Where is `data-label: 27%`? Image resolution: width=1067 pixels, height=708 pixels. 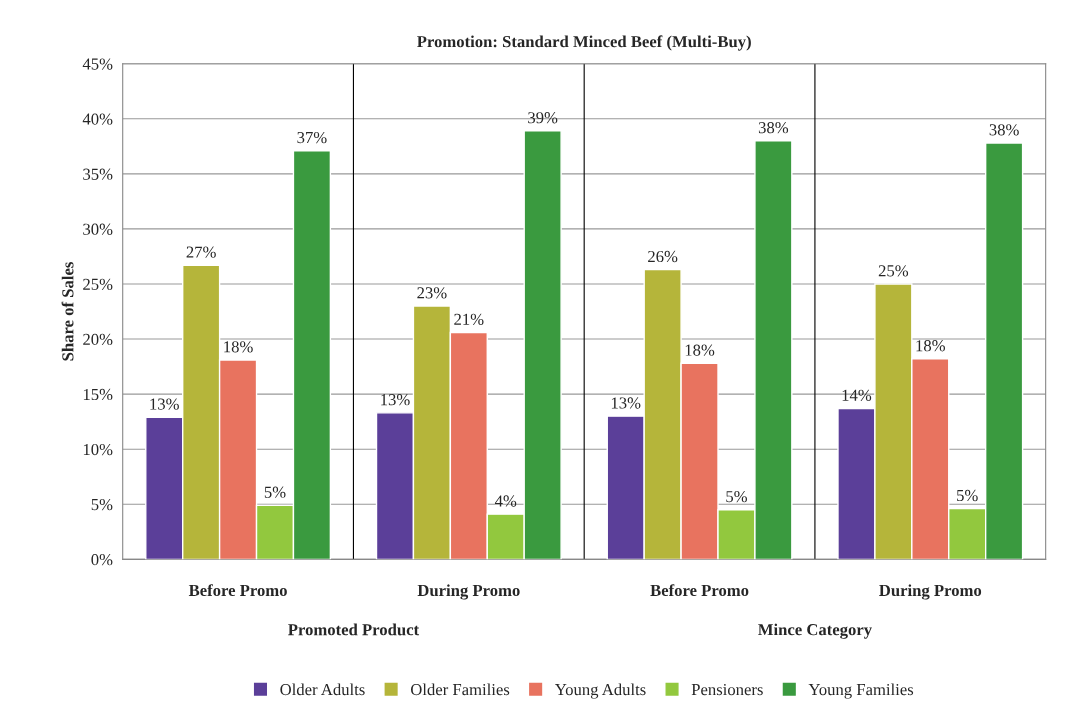
data-label: 27% is located at coordinates (201, 252).